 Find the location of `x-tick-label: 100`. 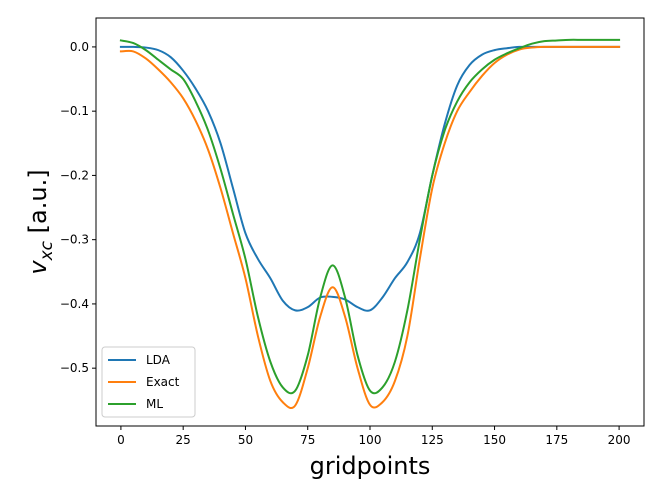

x-tick-label: 100 is located at coordinates (370, 440).